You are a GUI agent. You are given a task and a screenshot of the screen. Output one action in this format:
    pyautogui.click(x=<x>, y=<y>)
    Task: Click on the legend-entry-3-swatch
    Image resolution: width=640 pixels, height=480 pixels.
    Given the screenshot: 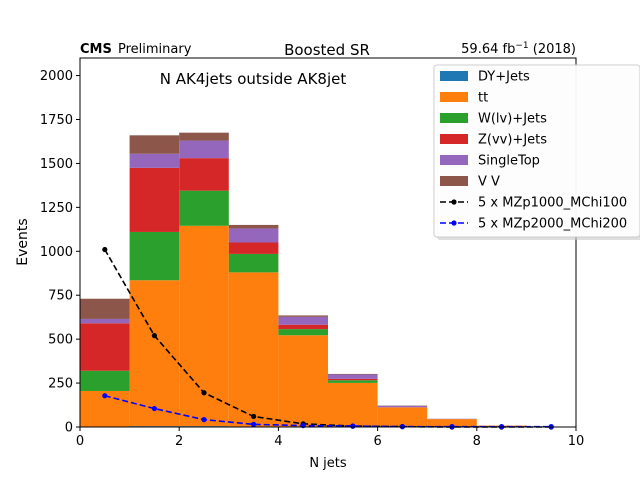 What is the action you would take?
    pyautogui.click(x=454, y=118)
    